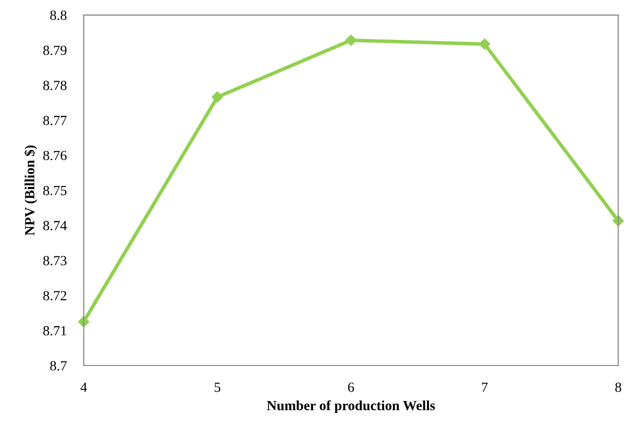 This screenshot has height=430, width=644. What do you see at coordinates (55, 85) in the screenshot?
I see `y-tick-label: 8.78` at bounding box center [55, 85].